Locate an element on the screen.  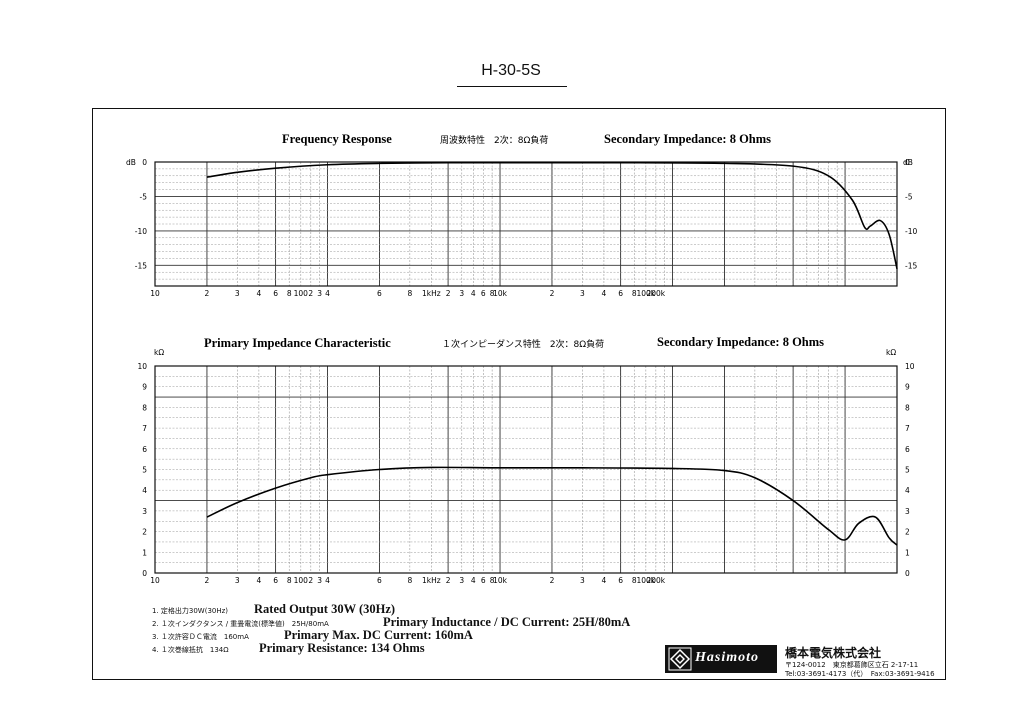
imp-y-tick-label-left: 0 is located at coordinates (144, 573).